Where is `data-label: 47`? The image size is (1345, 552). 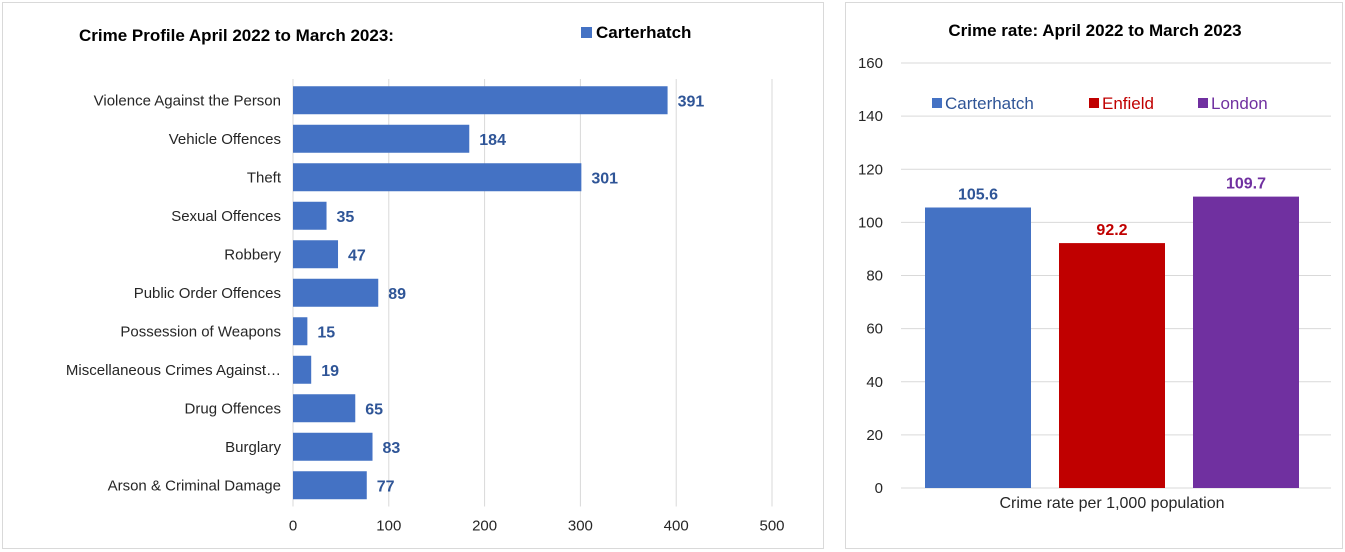
data-label: 47 is located at coordinates (357, 255).